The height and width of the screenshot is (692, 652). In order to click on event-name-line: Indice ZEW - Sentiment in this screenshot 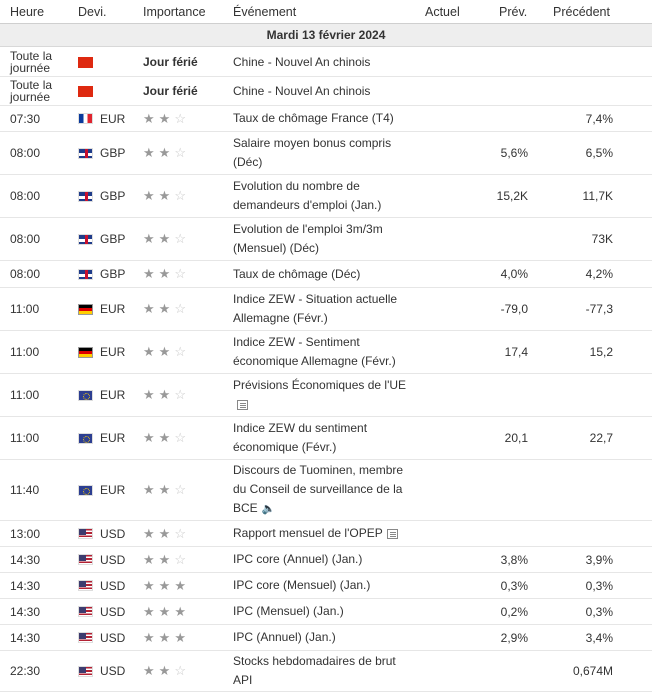, I will do `click(314, 342)`.